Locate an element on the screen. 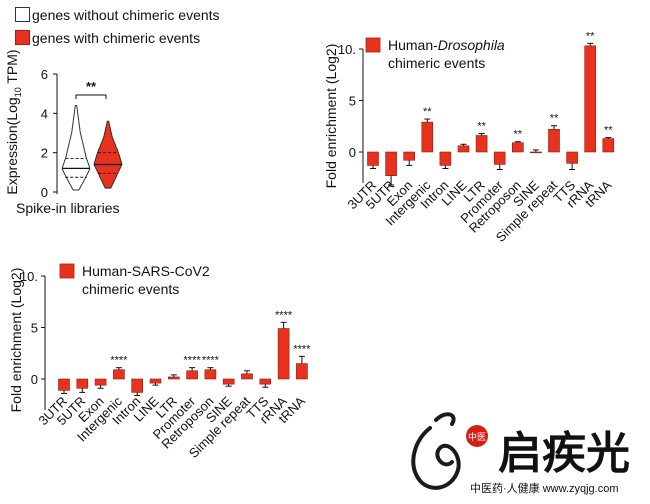 This screenshot has height=504, width=650. watermark-brush-mark is located at coordinates (436, 451).